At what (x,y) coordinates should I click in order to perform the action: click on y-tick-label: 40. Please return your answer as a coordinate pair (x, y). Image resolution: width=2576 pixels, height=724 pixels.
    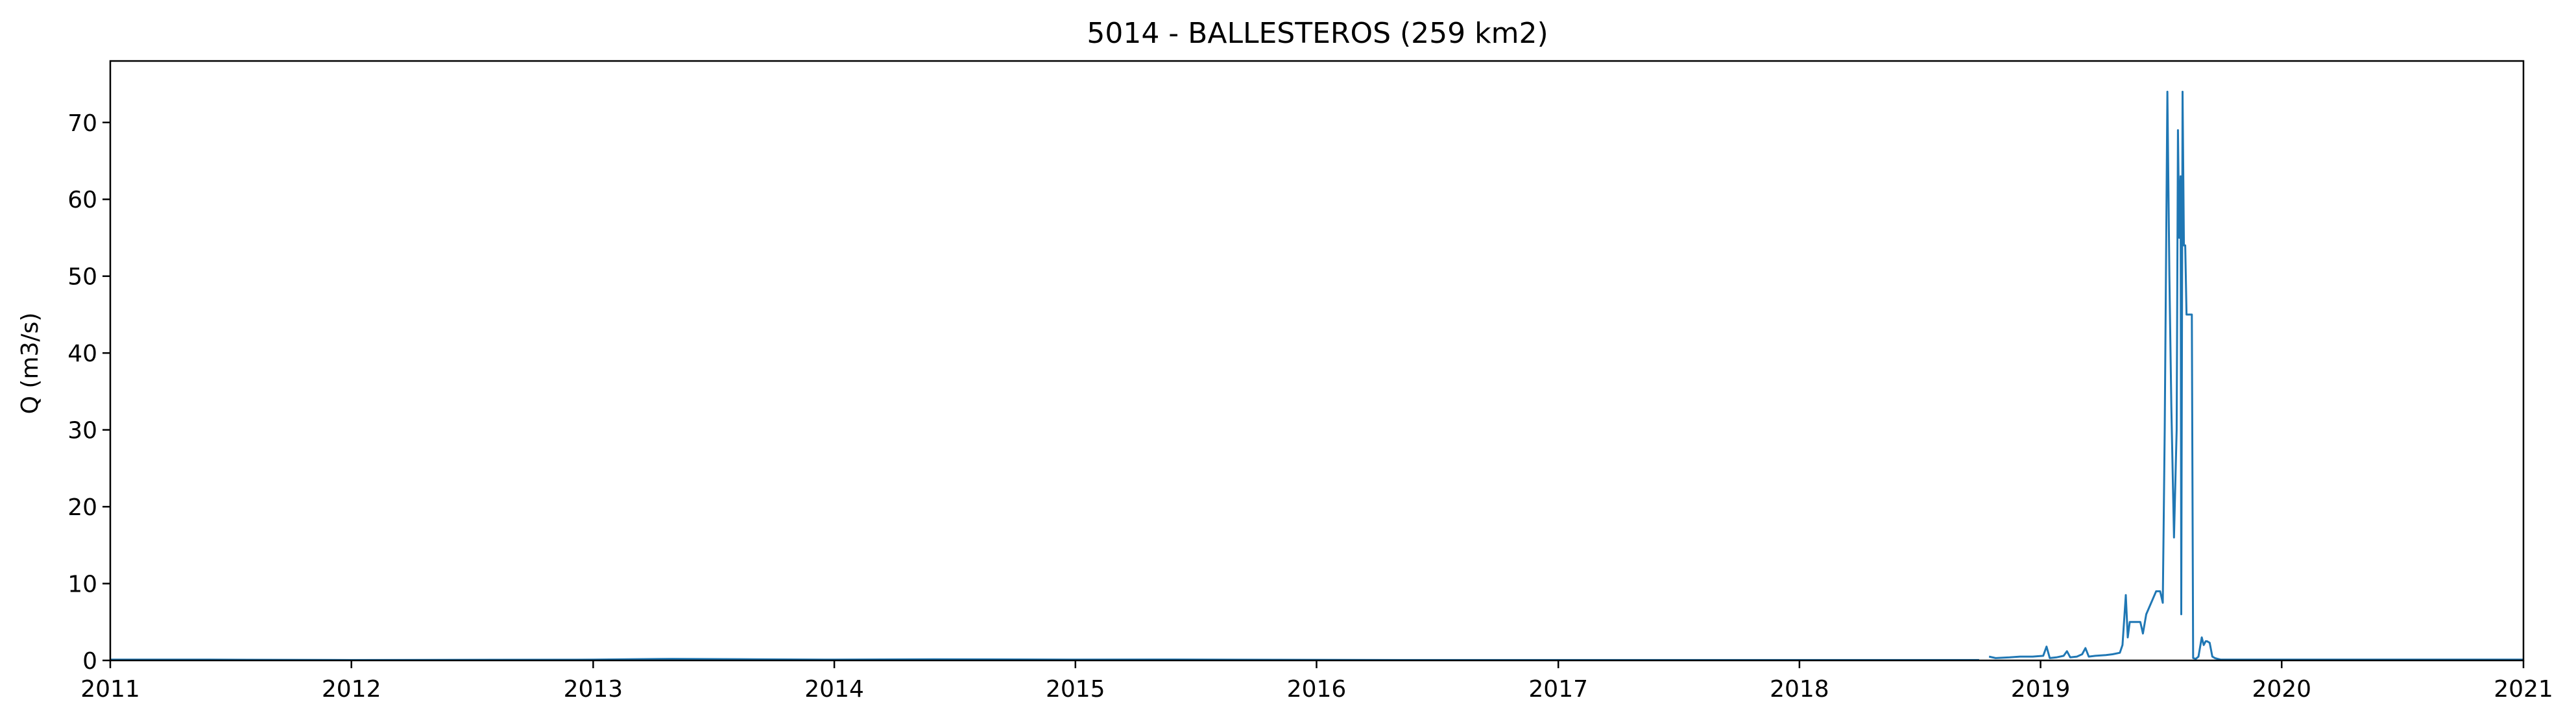
    Looking at the image, I should click on (82, 354).